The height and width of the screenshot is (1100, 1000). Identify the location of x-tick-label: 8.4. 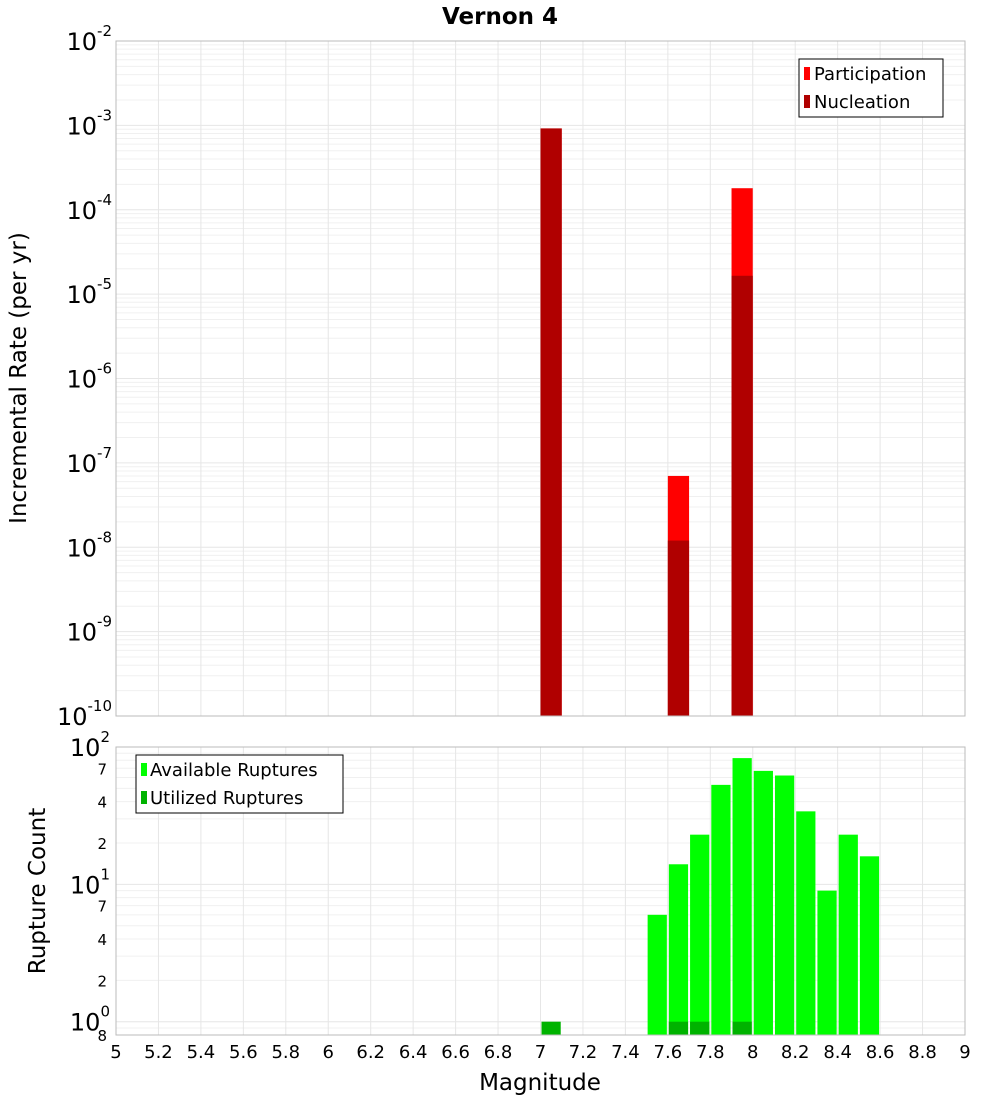
(837, 1052).